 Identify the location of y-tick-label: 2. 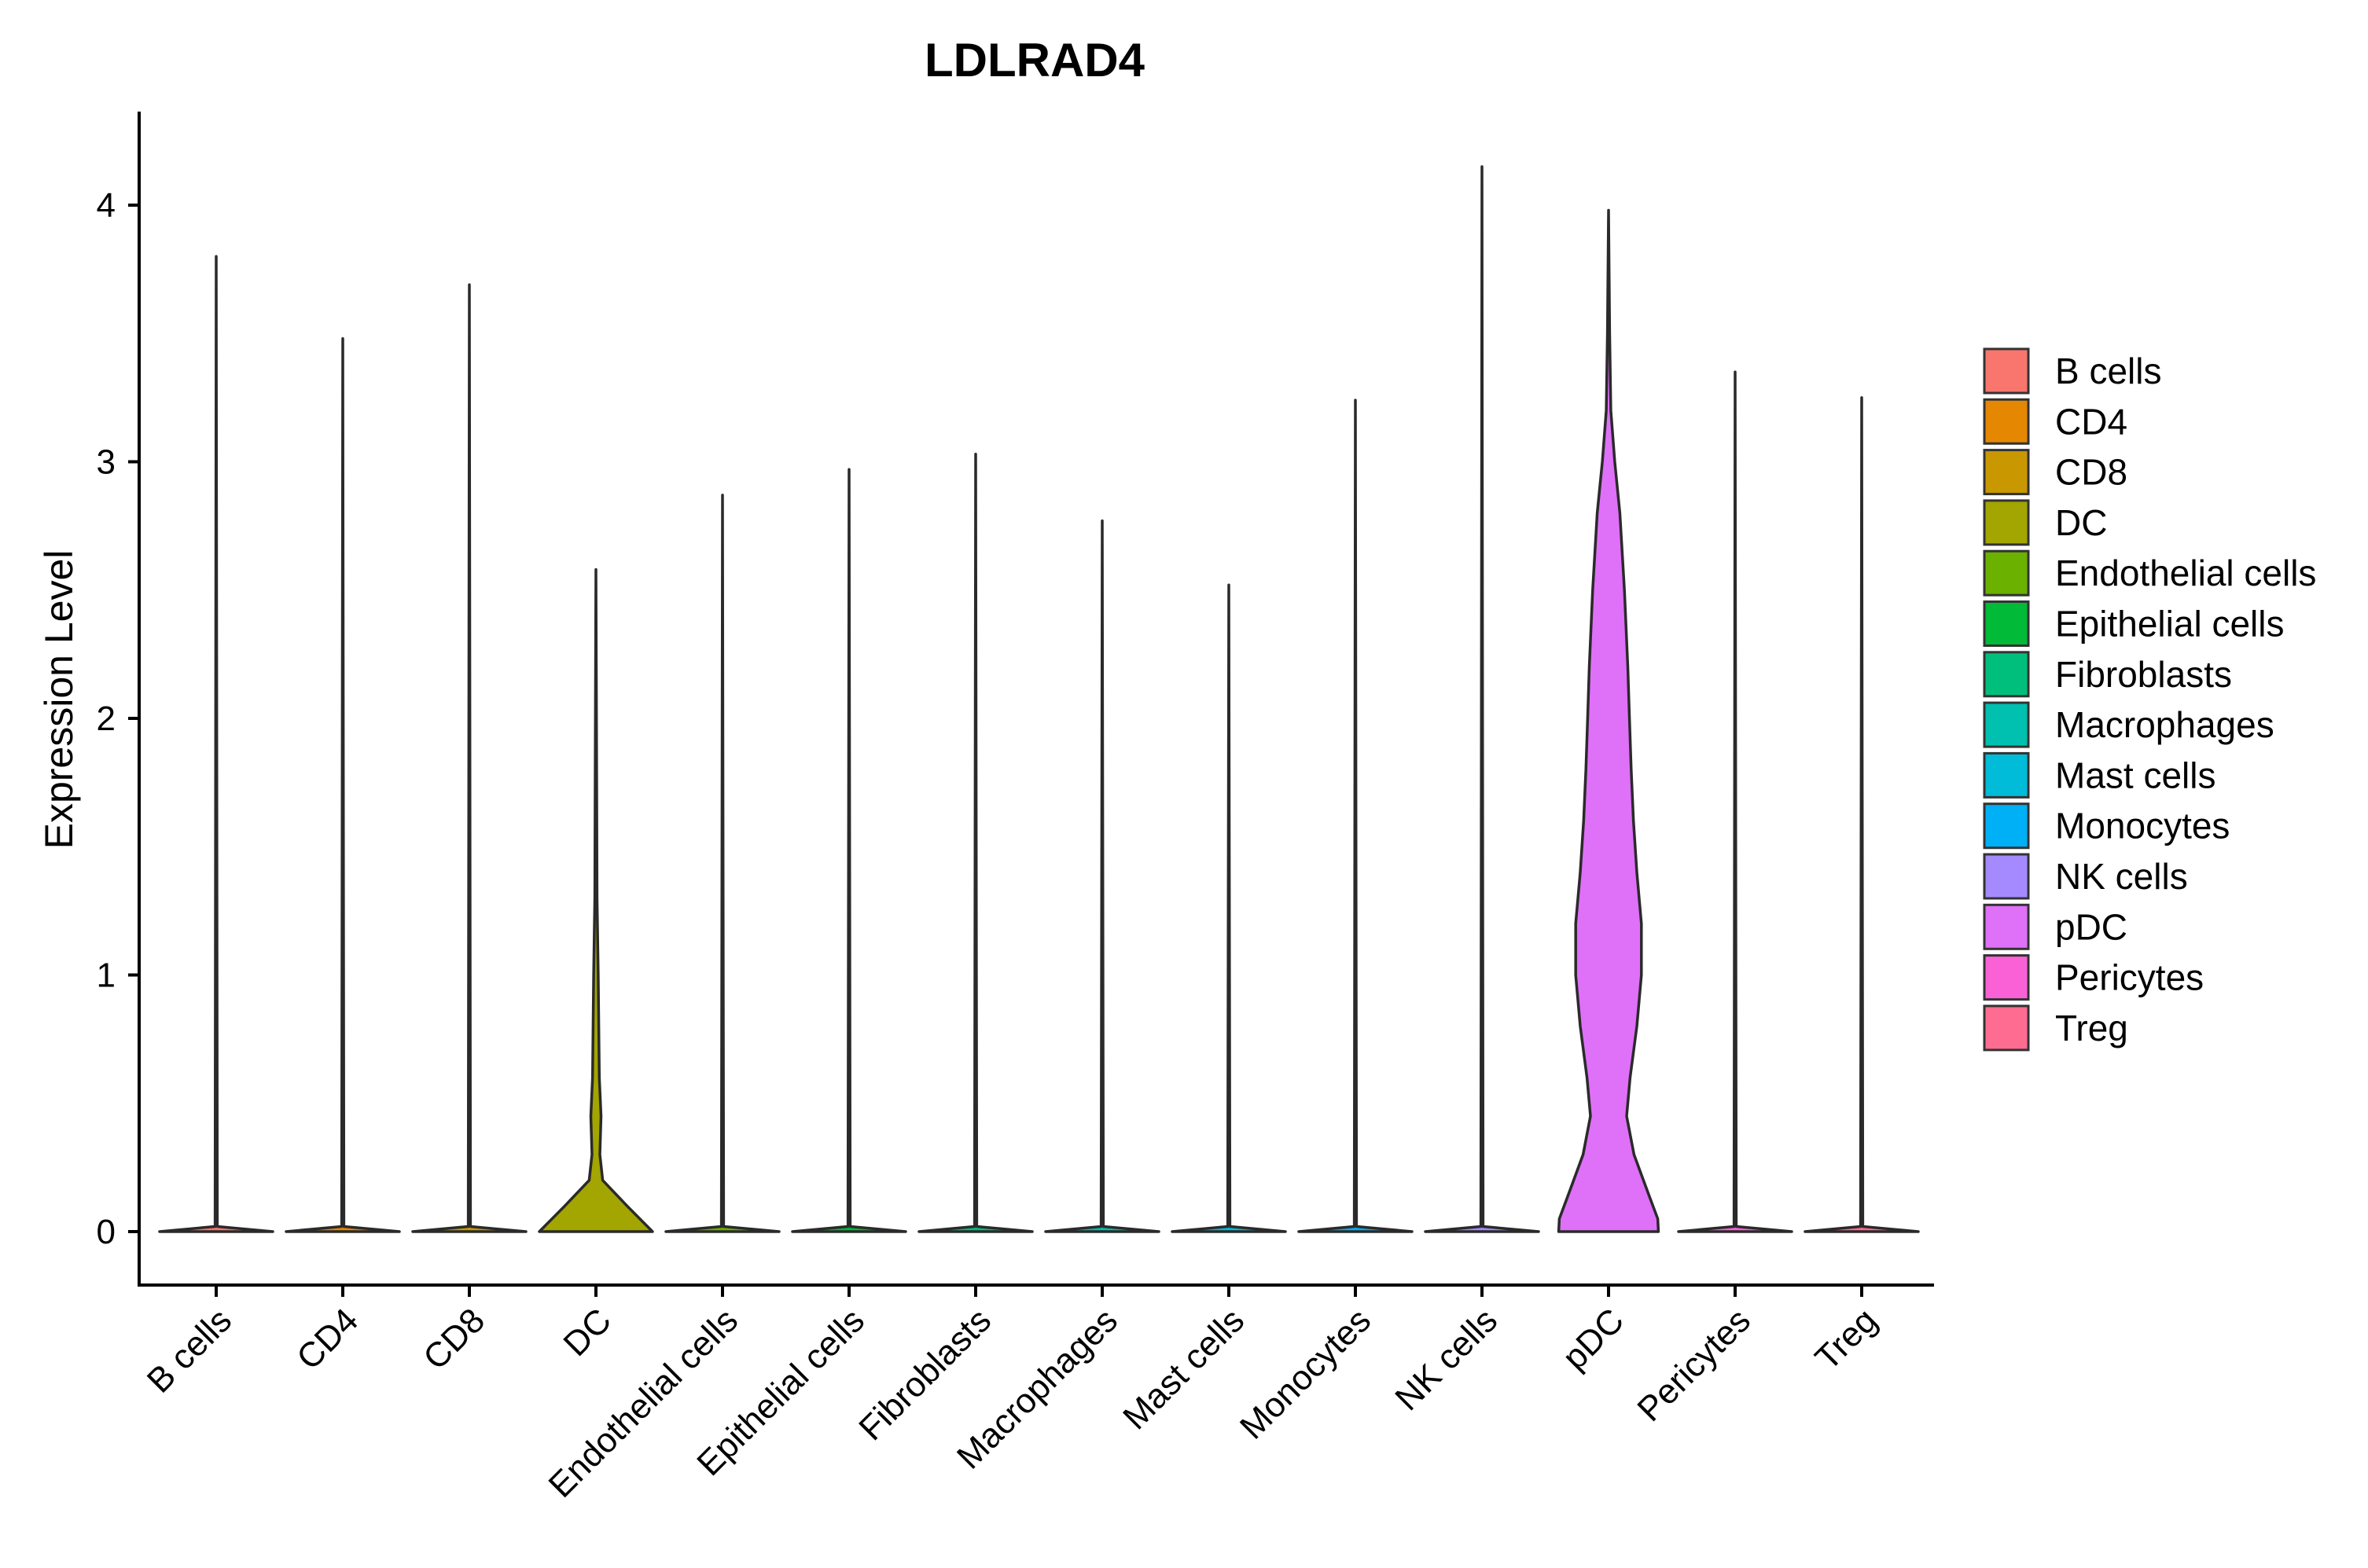
(106, 719).